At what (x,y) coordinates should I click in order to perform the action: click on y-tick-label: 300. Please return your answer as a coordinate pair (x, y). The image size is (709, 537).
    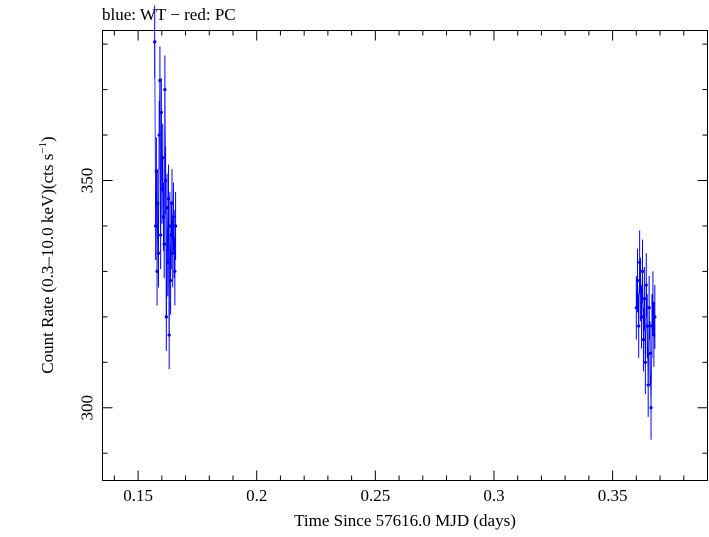
    Looking at the image, I should click on (87, 408).